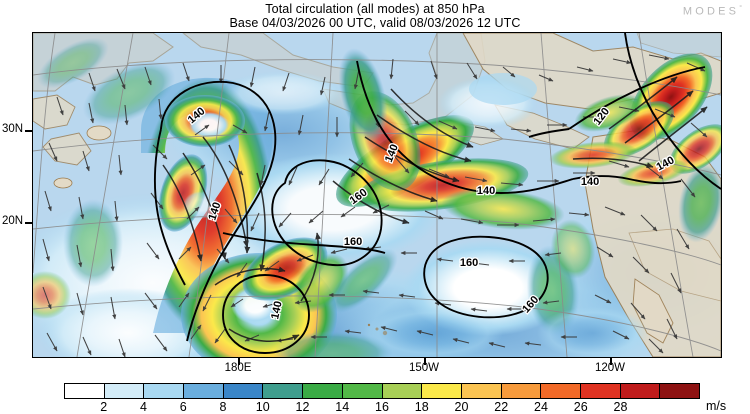  What do you see at coordinates (620, 407) in the screenshot?
I see `colorbar-tick-label: 28` at bounding box center [620, 407].